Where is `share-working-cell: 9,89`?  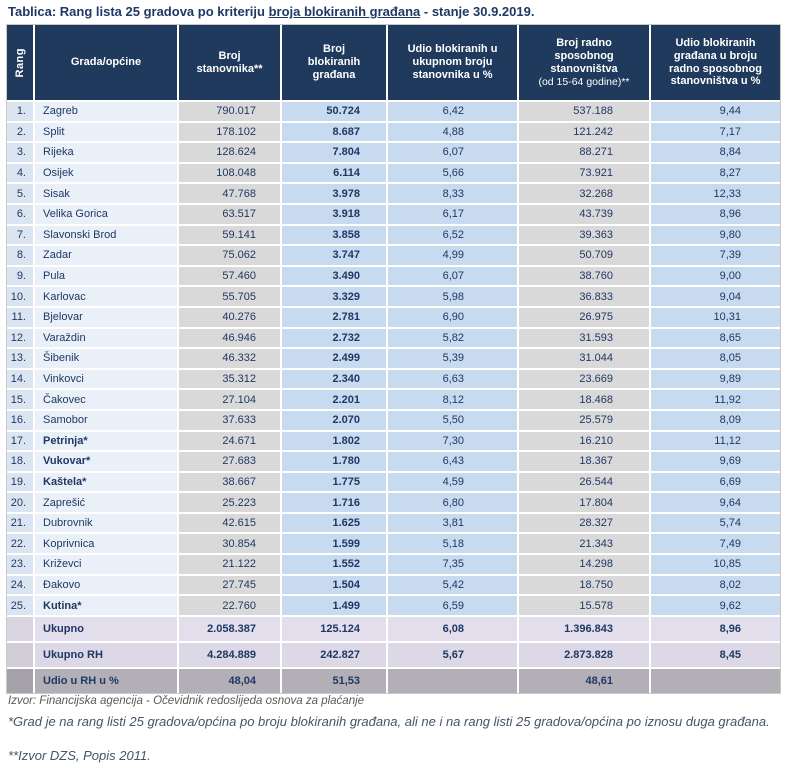 share-working-cell: 9,89 is located at coordinates (715, 379).